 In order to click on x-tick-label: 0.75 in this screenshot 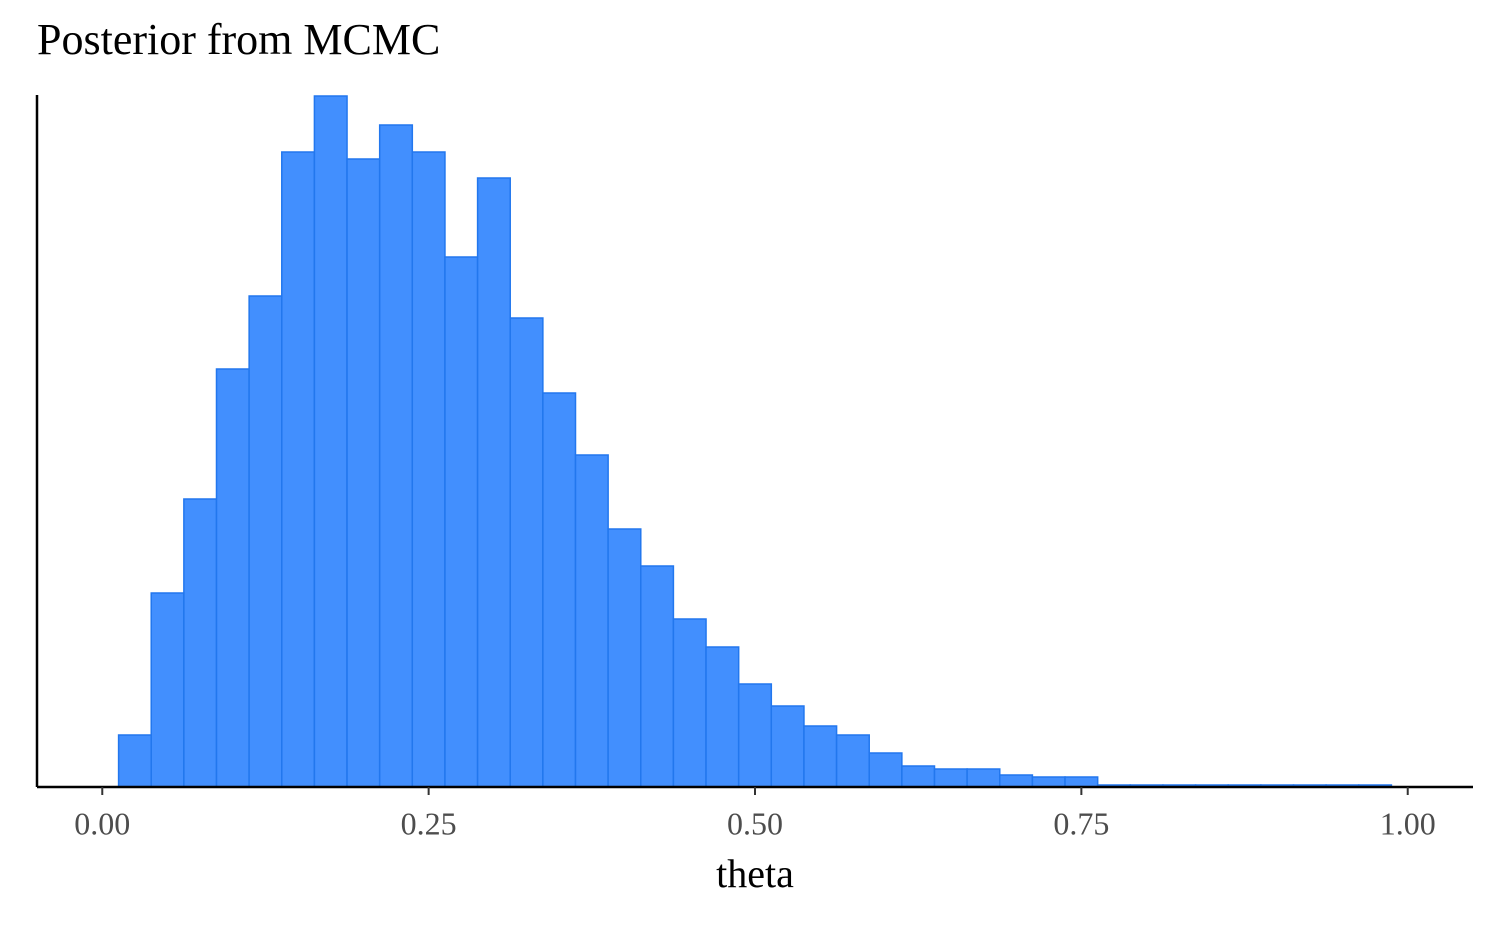, I will do `click(1081, 823)`.